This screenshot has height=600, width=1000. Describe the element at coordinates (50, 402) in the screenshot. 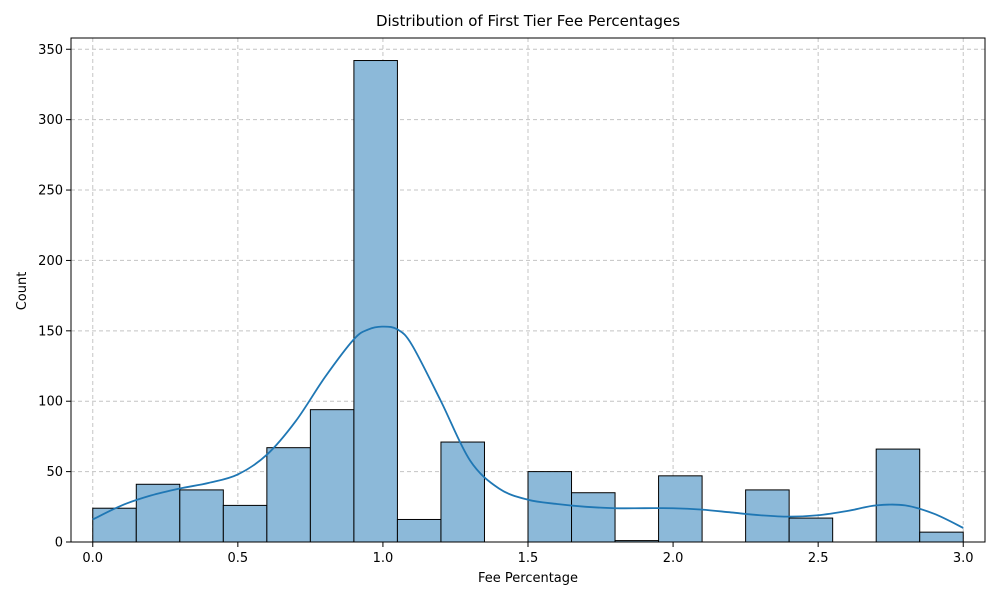

I see `y-tick-label: 100` at that location.